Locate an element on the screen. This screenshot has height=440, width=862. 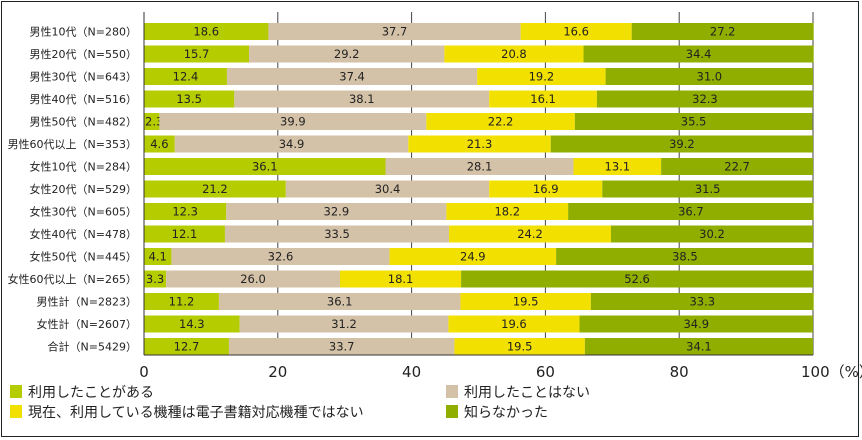
data-label: 26.0 is located at coordinates (253, 279).